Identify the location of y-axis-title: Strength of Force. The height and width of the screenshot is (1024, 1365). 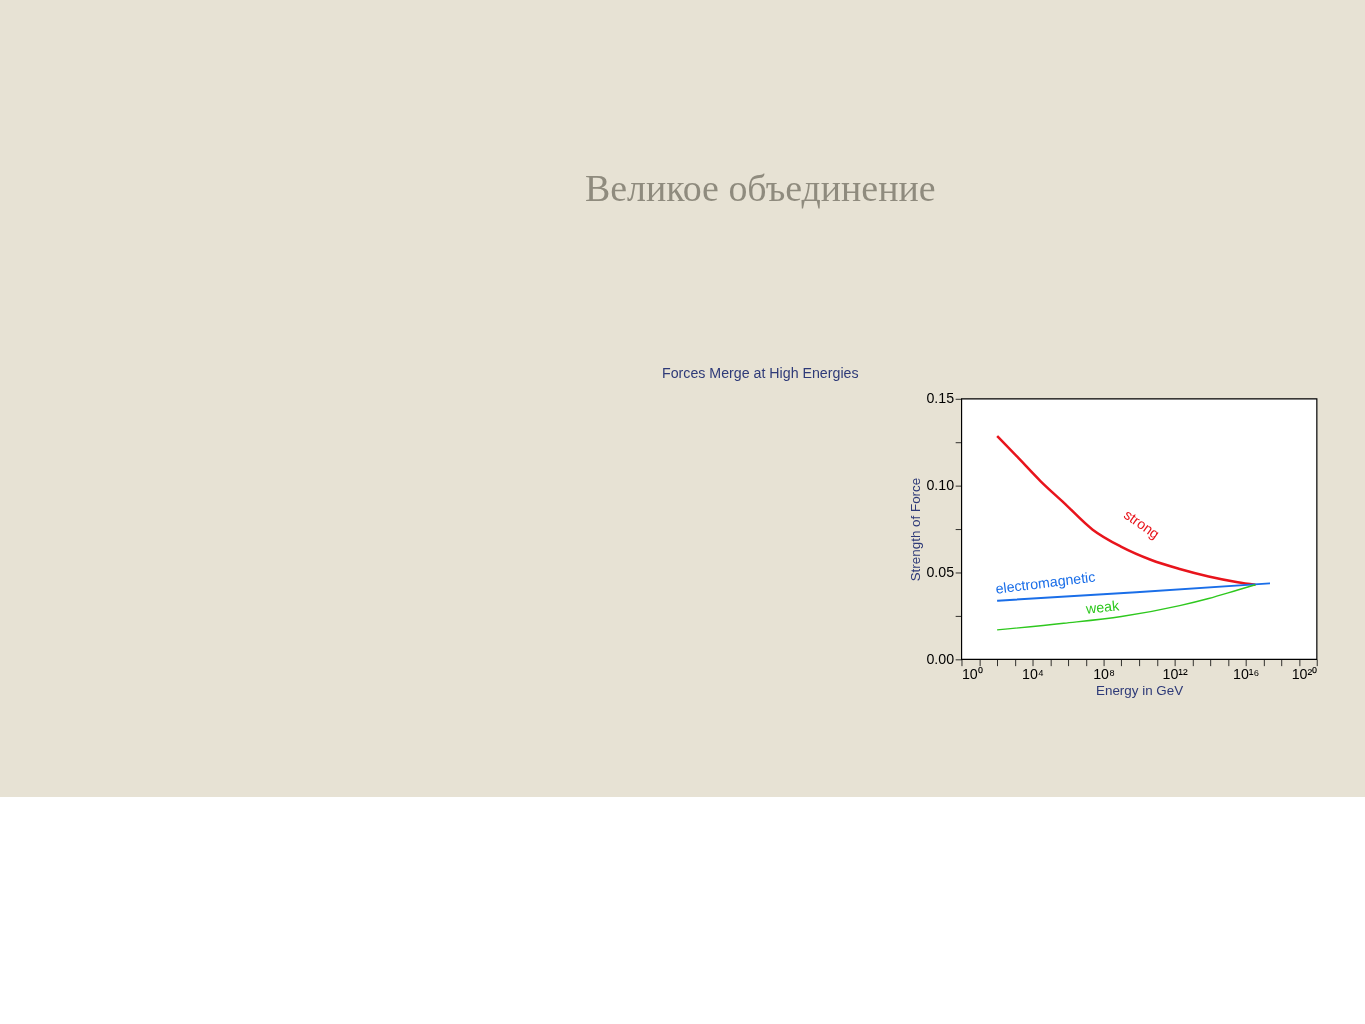
(916, 529).